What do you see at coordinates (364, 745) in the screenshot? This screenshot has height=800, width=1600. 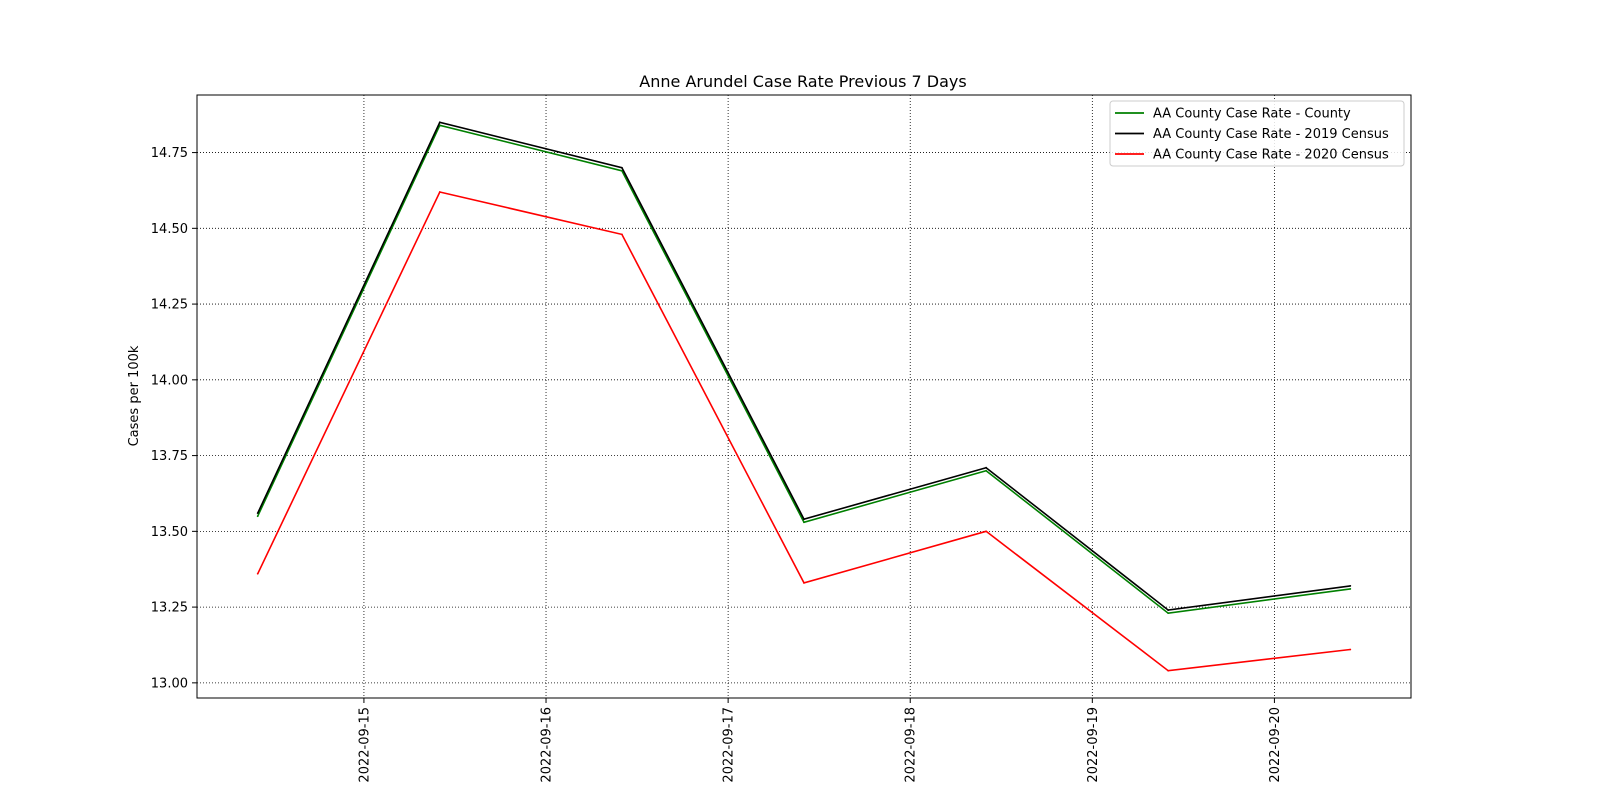 I see `x-tick-label: 2022-09-15` at bounding box center [364, 745].